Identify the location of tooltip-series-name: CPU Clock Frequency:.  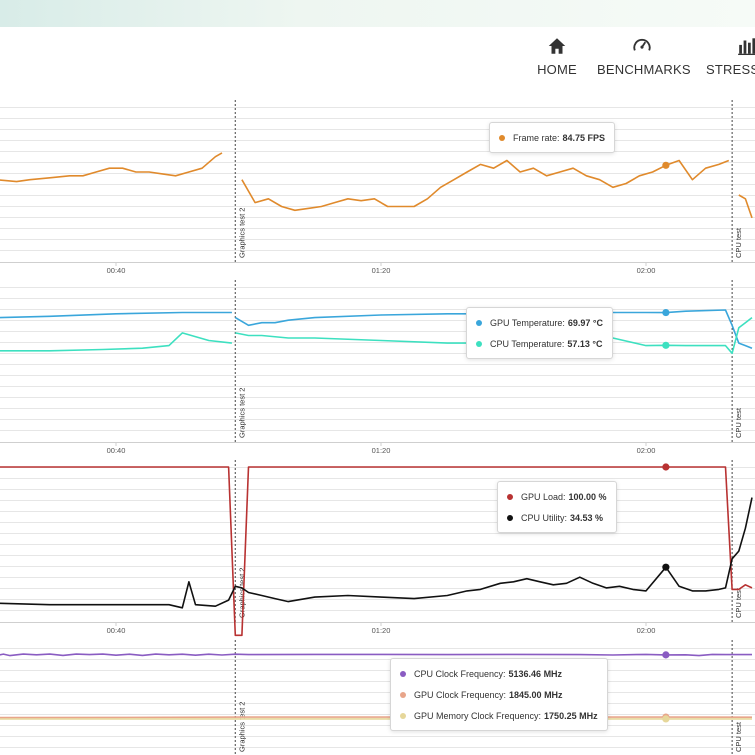
(460, 673).